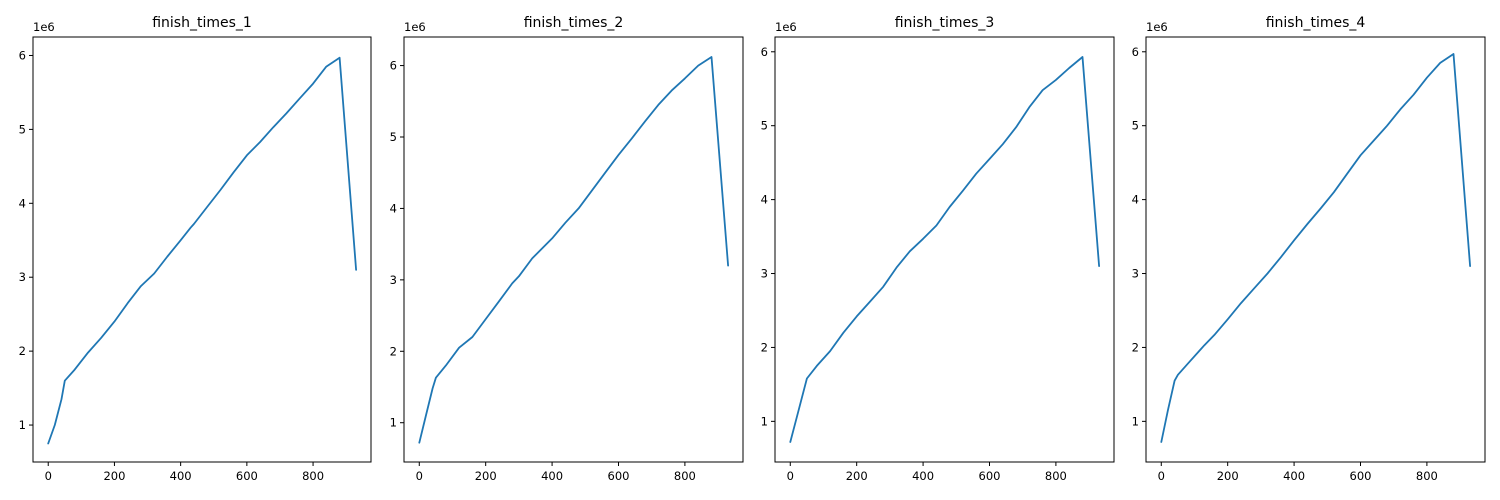 This screenshot has height=500, width=1500. Describe the element at coordinates (202, 23) in the screenshot. I see `chart-title: finish_times_1` at that location.